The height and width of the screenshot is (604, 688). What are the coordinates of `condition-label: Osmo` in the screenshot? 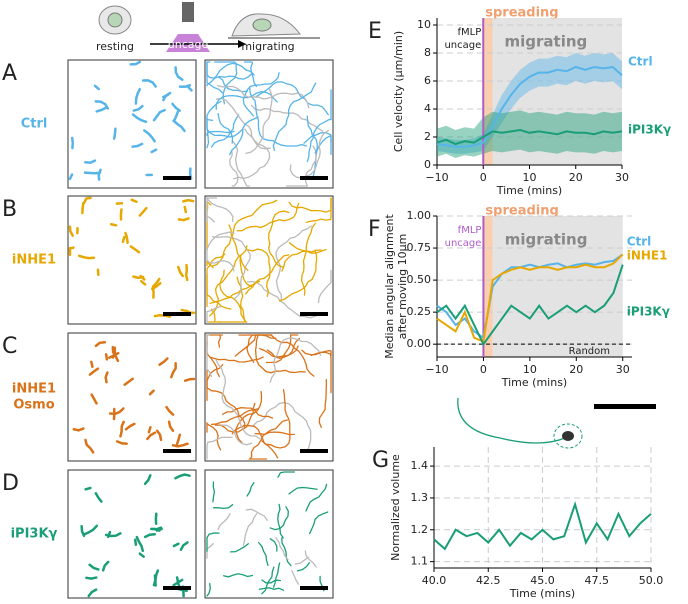 It's located at (33, 405).